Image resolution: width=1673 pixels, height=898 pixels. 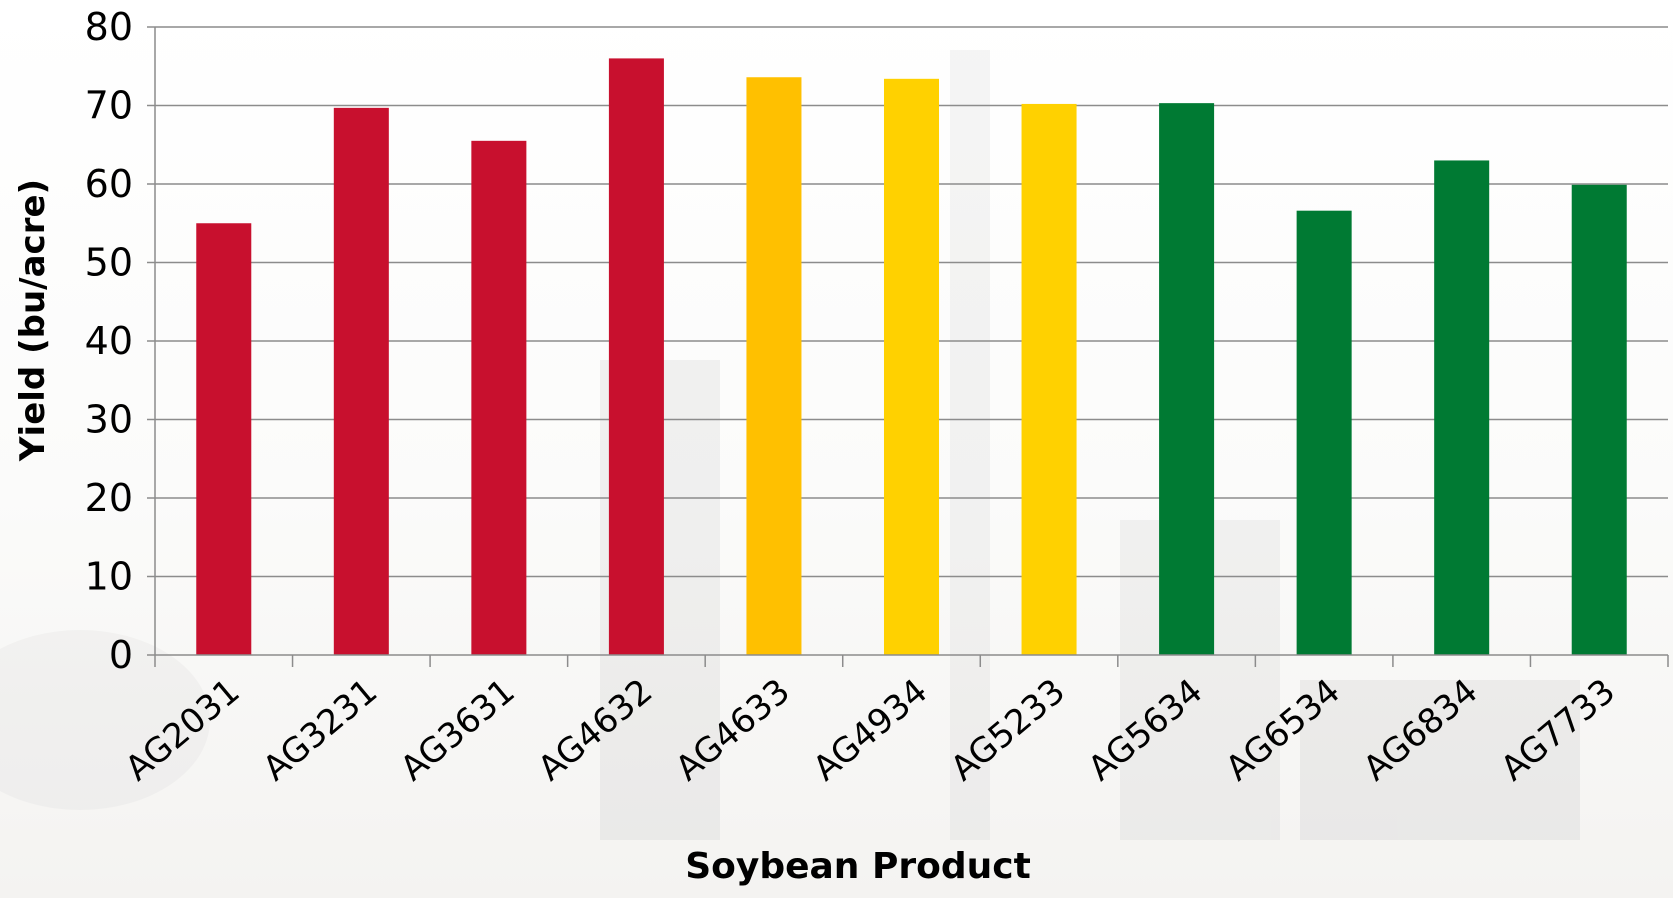 I want to click on y-tick-label: 0, so click(x=121, y=655).